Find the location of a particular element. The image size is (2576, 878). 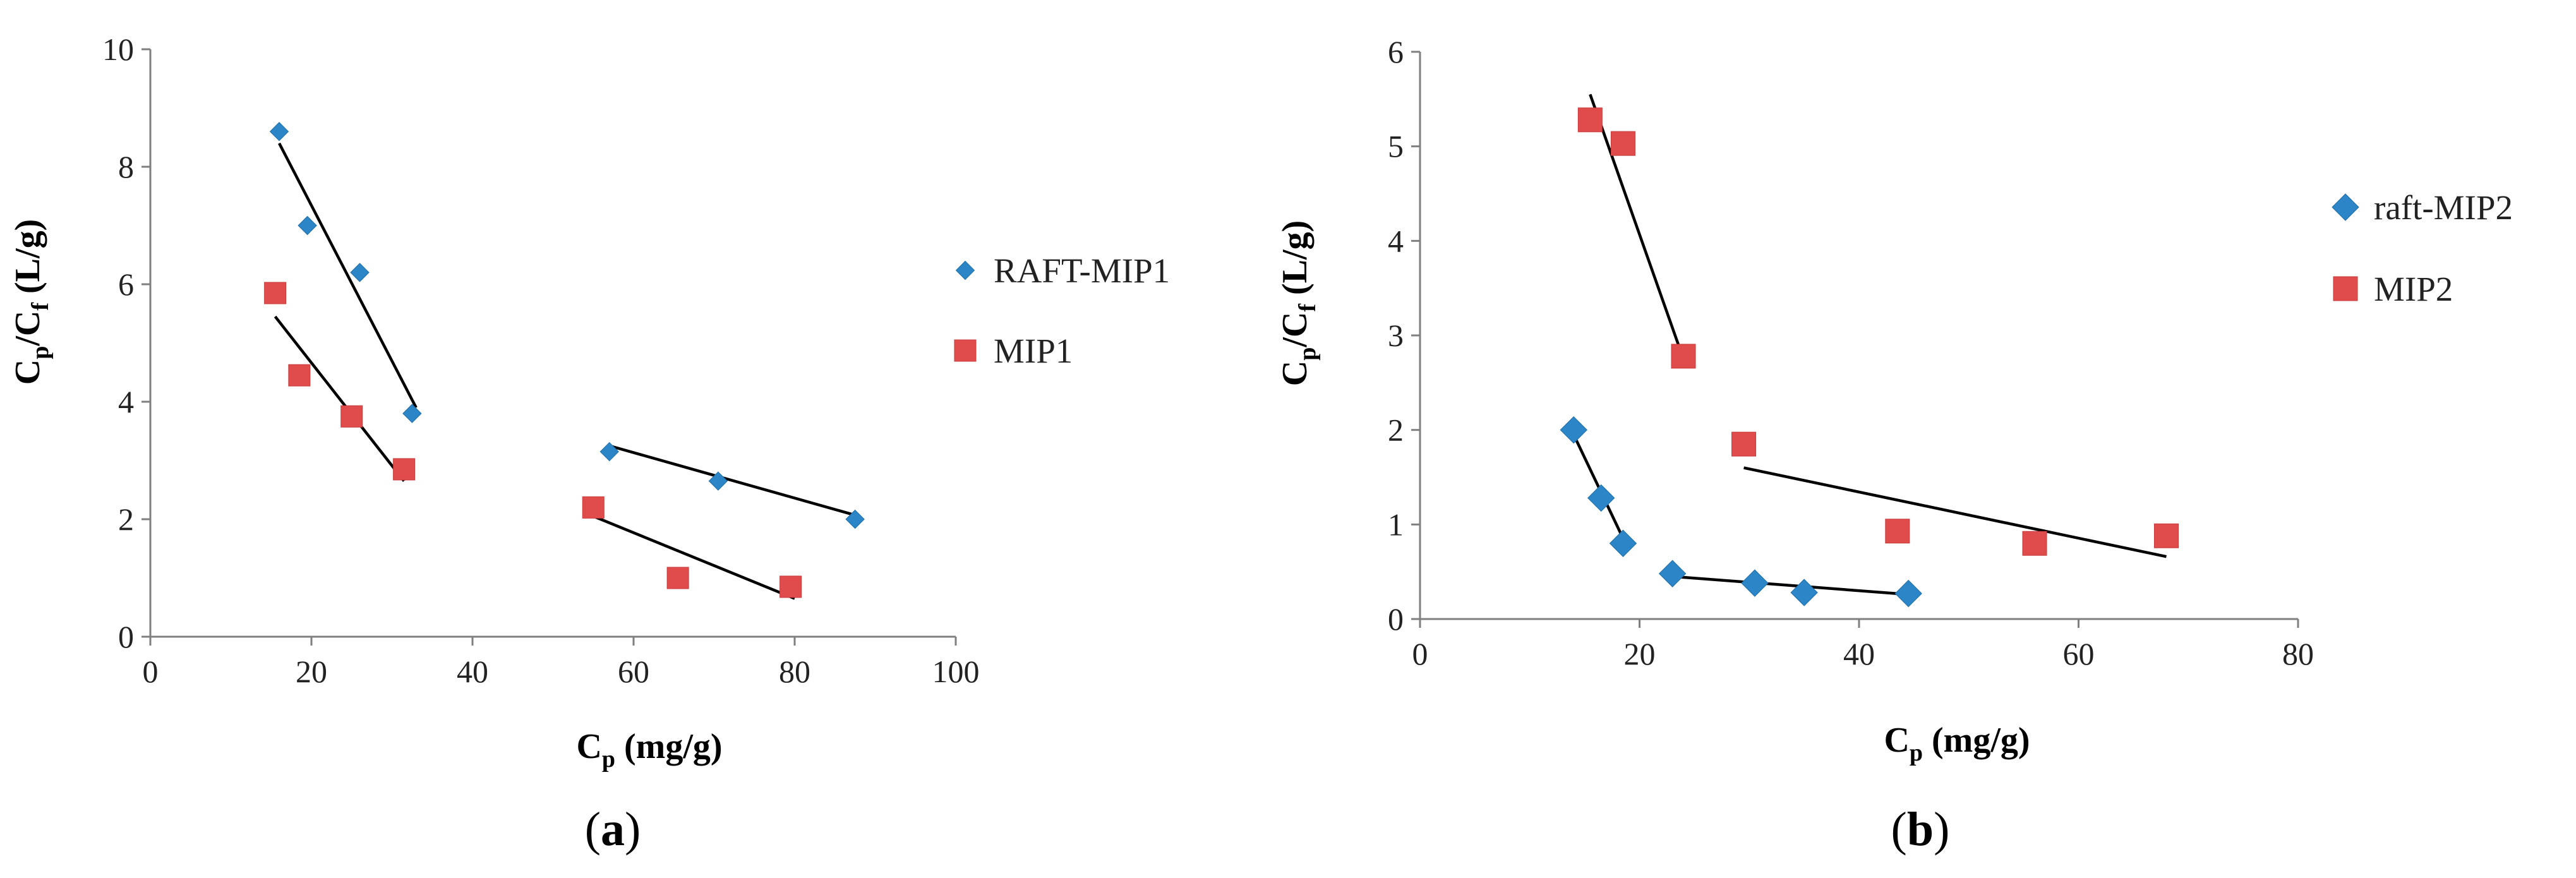

series-mip1 is located at coordinates (533, 440).